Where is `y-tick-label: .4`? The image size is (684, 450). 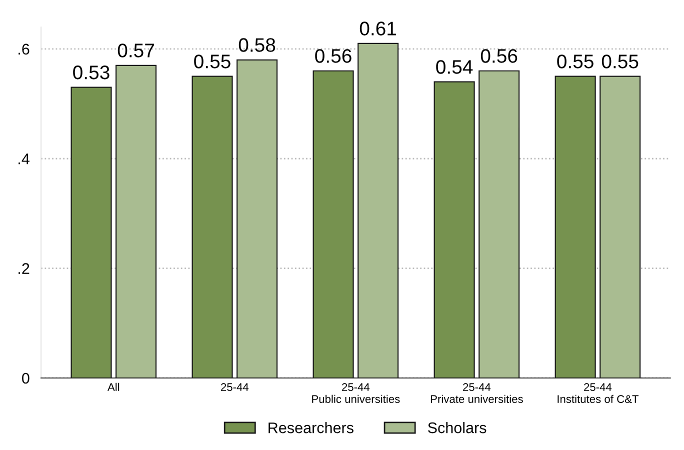 y-tick-label: .4 is located at coordinates (24, 159).